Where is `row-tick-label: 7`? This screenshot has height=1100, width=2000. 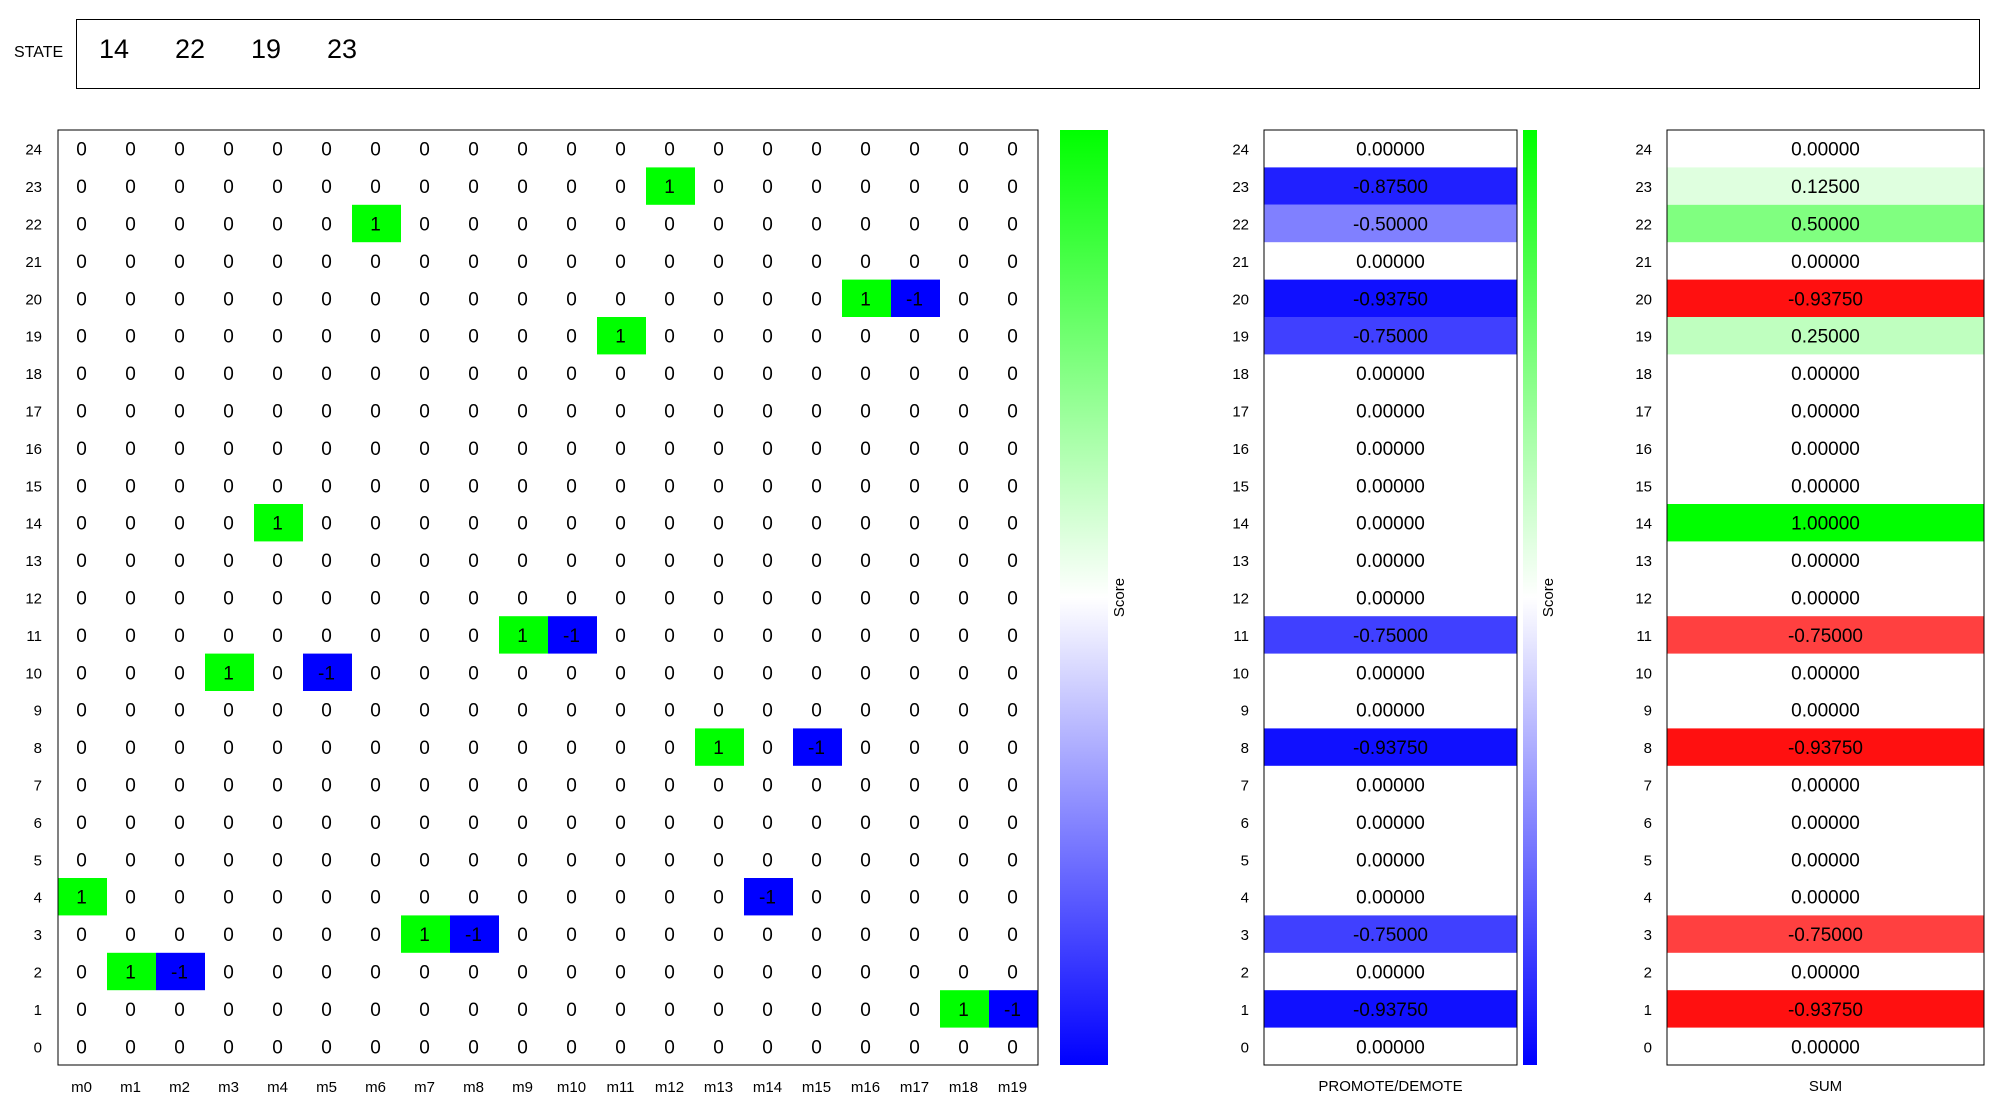 row-tick-label: 7 is located at coordinates (38, 786).